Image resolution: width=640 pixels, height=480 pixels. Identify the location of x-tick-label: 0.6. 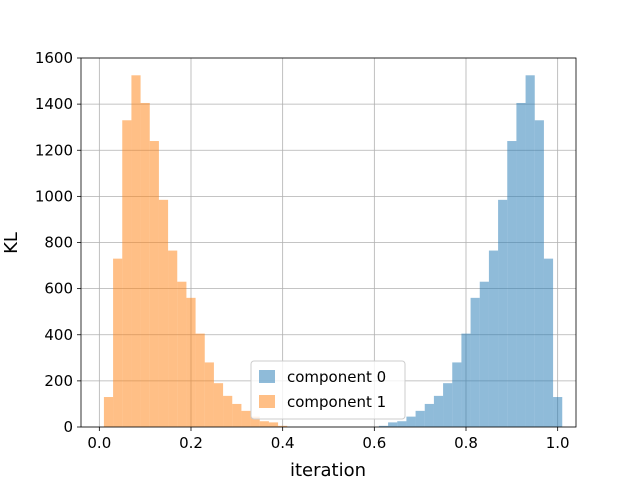
(374, 443).